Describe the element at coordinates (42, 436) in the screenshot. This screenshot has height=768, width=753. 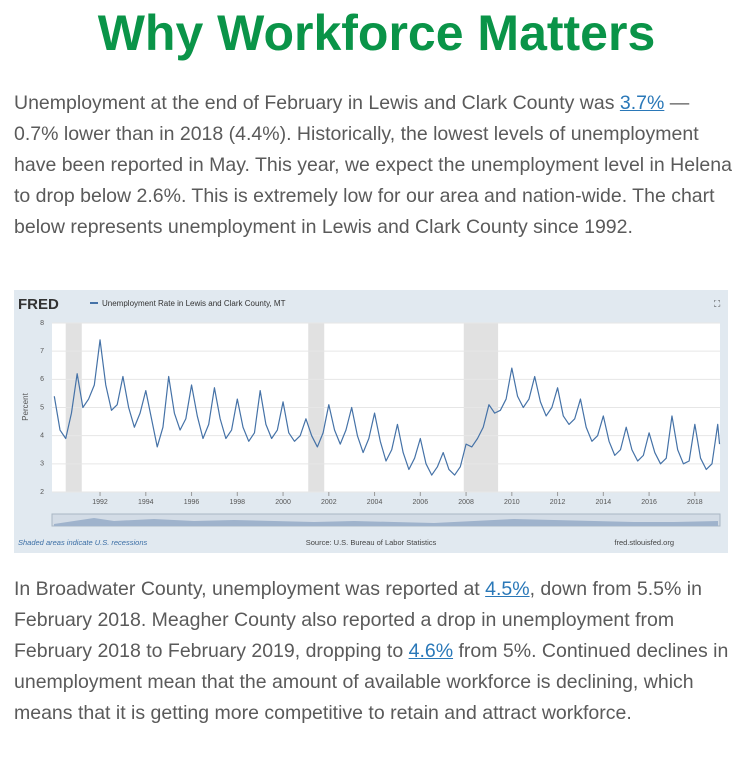
I see `y-tick-label: 4` at that location.